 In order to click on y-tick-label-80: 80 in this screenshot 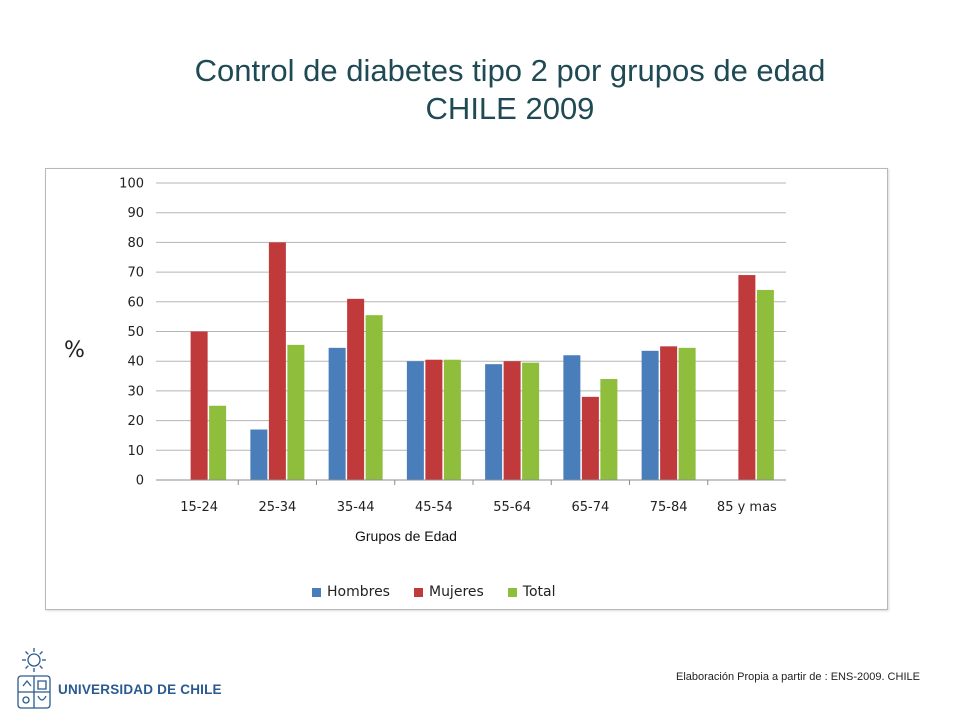, I will do `click(135, 243)`.